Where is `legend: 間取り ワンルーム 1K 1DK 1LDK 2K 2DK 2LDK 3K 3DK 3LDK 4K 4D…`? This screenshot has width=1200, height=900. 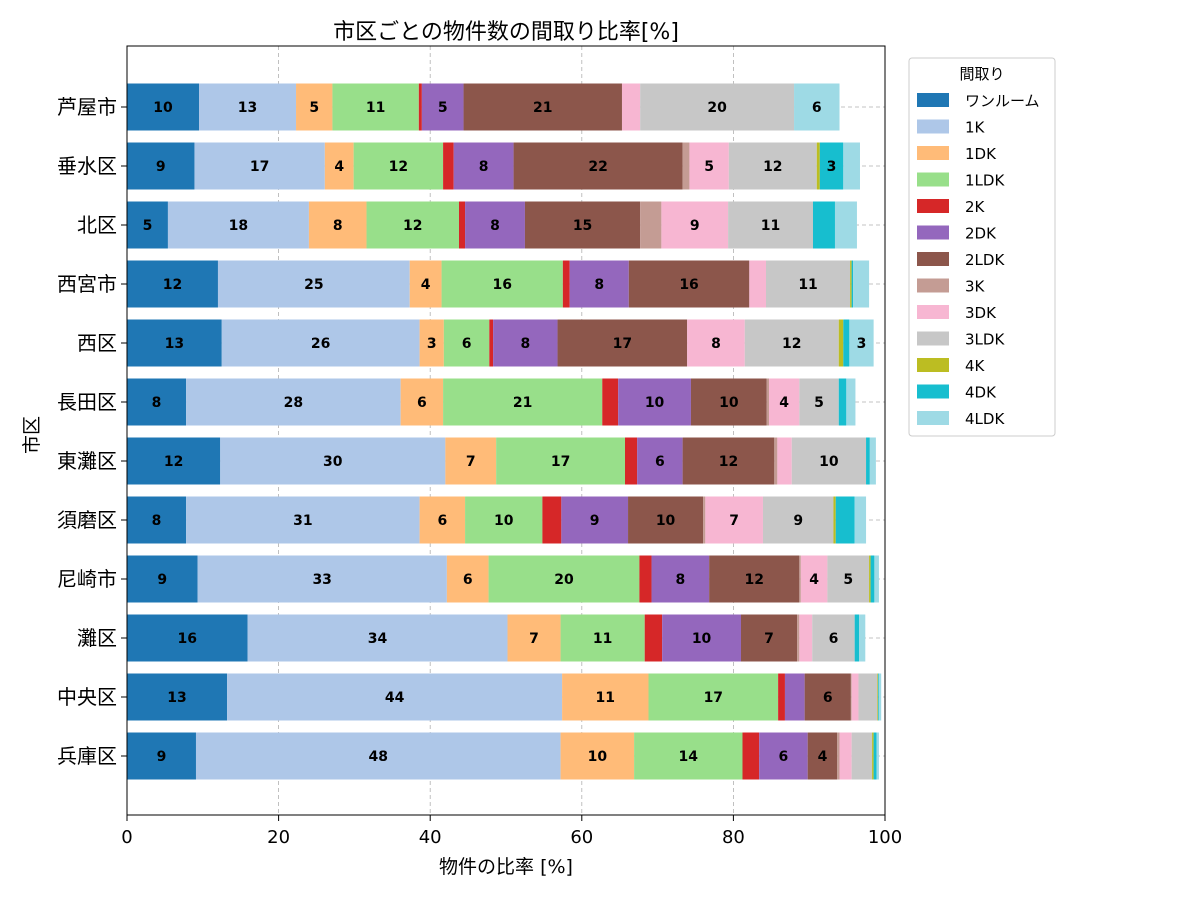 legend: 間取り ワンルーム 1K 1DK 1LDK 2K 2DK 2LDK 3K 3DK 3LDK 4K 4D… is located at coordinates (982, 247).